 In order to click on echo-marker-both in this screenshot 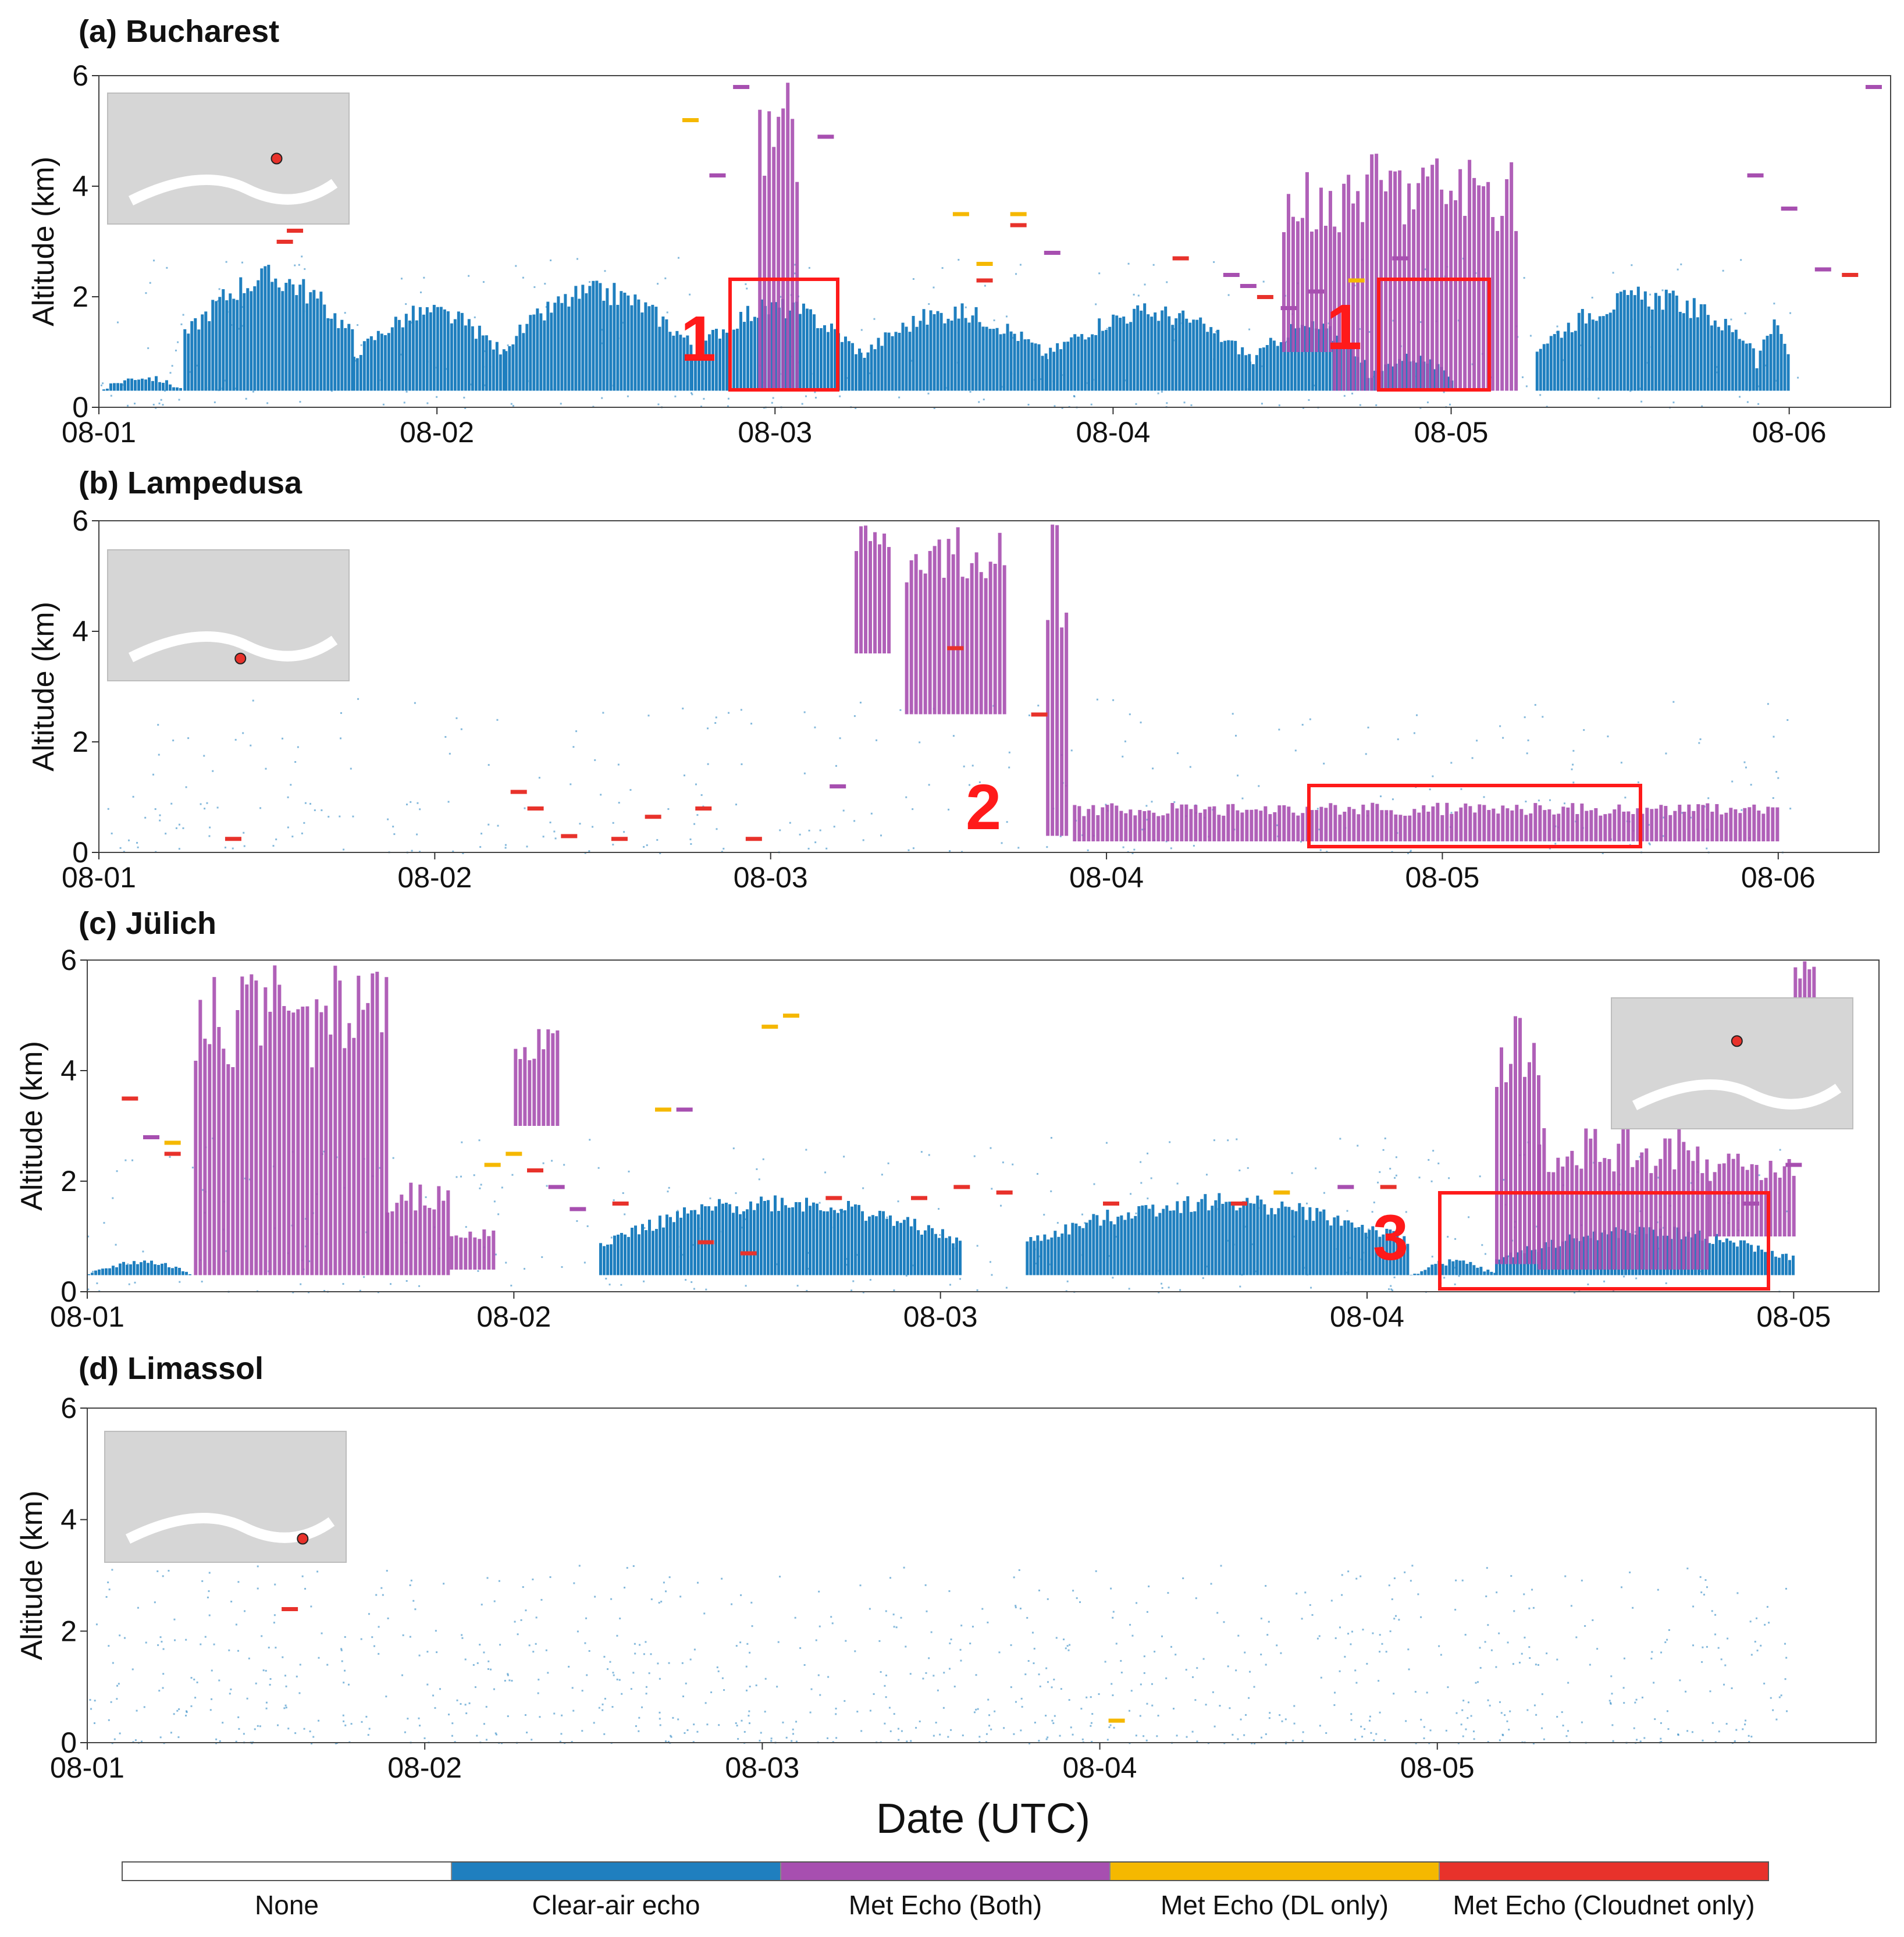, I will do `click(1316, 291)`.